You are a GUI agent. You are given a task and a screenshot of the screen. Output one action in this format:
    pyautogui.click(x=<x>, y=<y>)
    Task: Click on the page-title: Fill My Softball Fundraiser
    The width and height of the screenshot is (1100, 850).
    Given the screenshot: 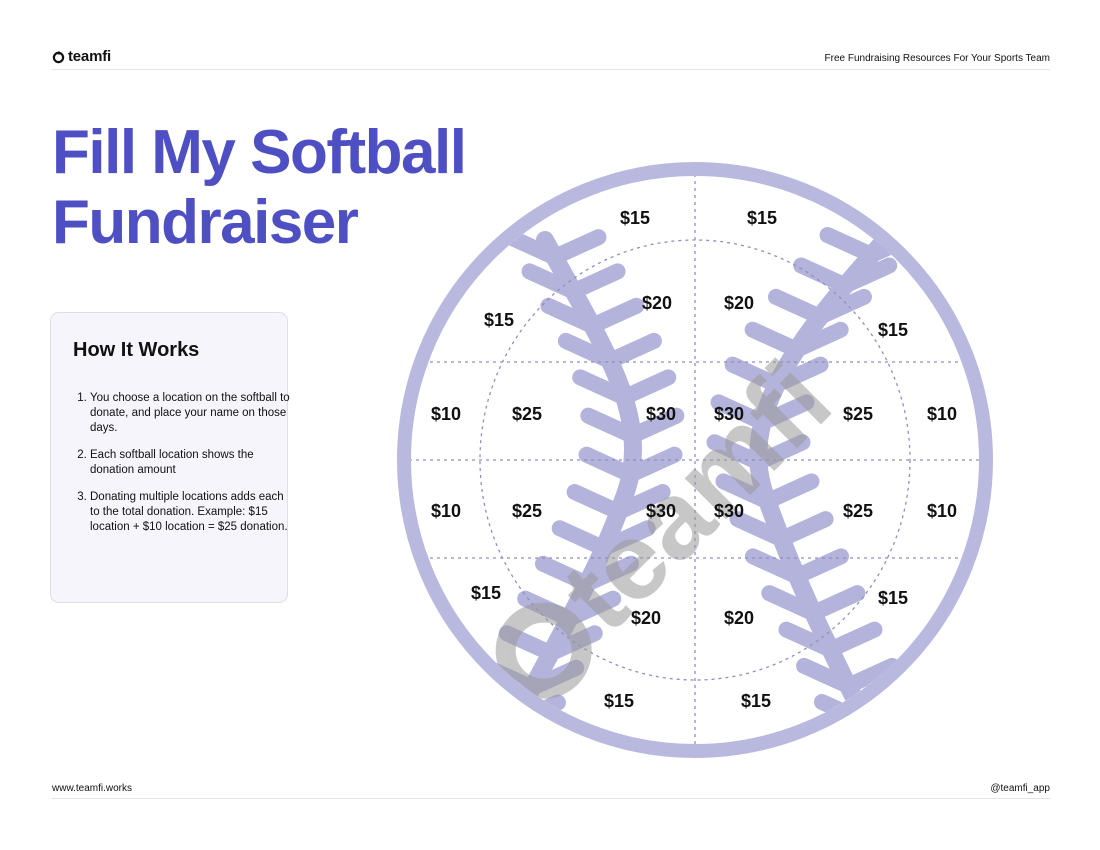 What is the action you would take?
    pyautogui.click(x=259, y=188)
    